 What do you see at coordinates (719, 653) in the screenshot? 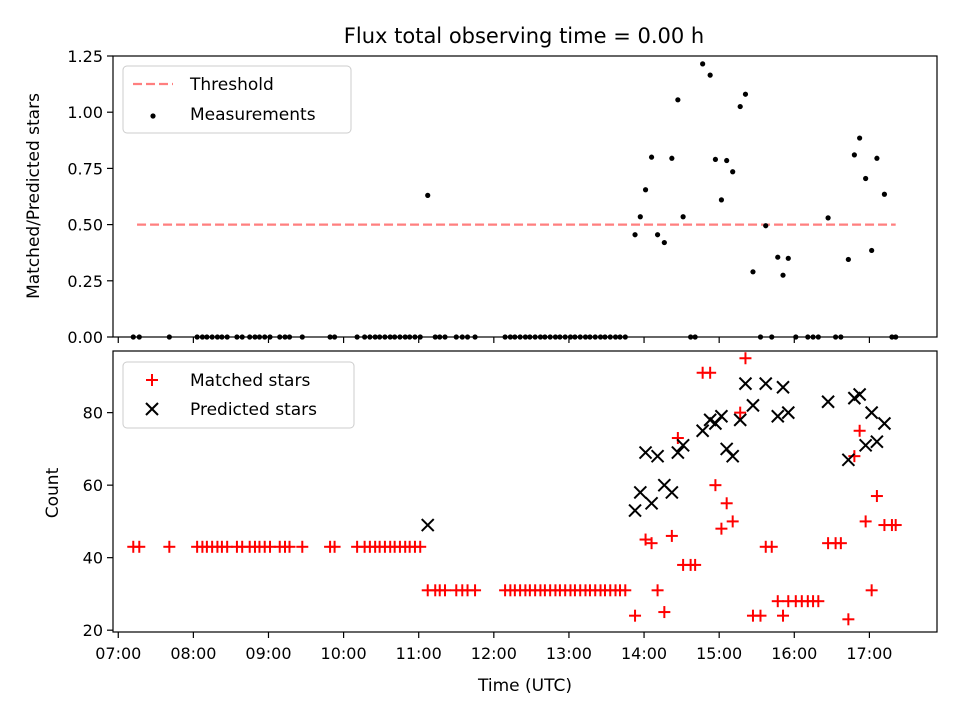
I see `x-tick-label: 15:00` at bounding box center [719, 653].